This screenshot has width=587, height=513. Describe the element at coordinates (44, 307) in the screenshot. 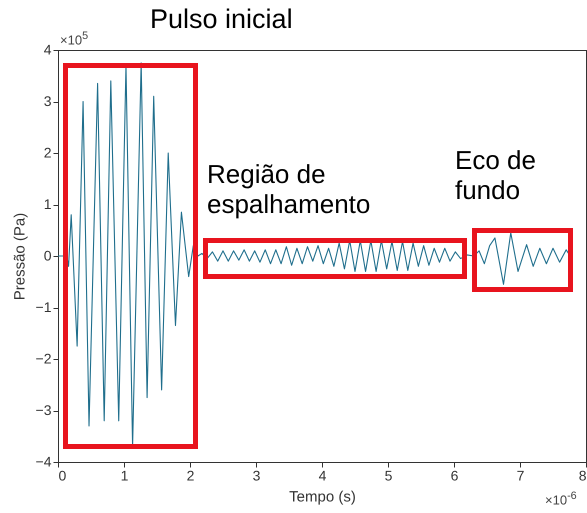

I see `y-tick-label: −1` at that location.